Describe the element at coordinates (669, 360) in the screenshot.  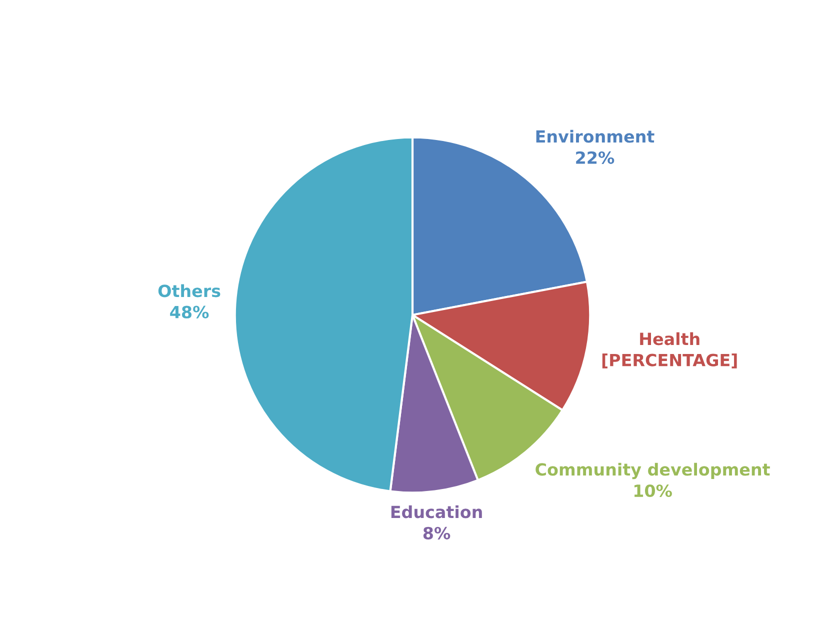
I see `data-label: [PERCENTAGE]` at that location.